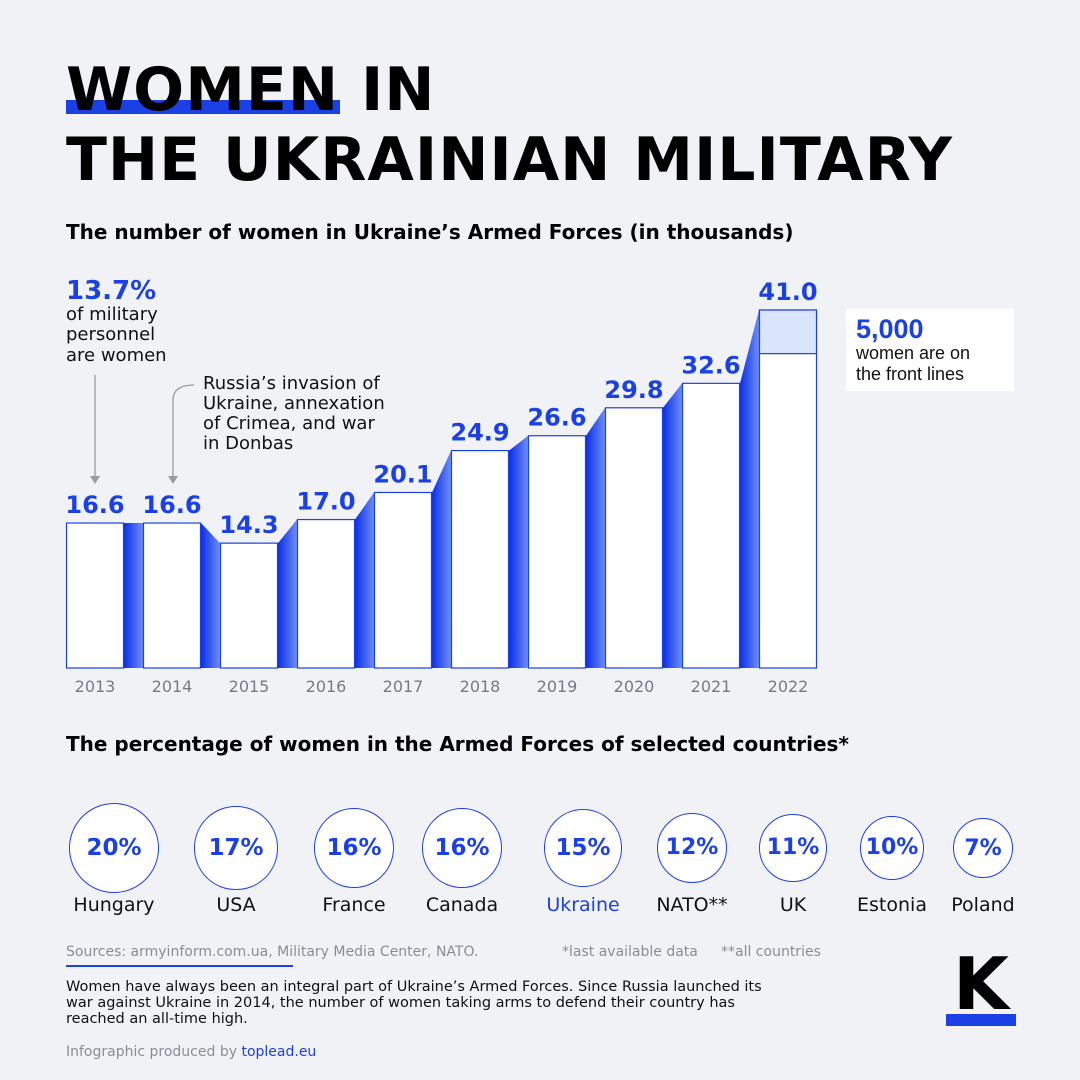 The height and width of the screenshot is (1080, 1080). Describe the element at coordinates (173, 480) in the screenshot. I see `invasion-arrow-head` at that location.